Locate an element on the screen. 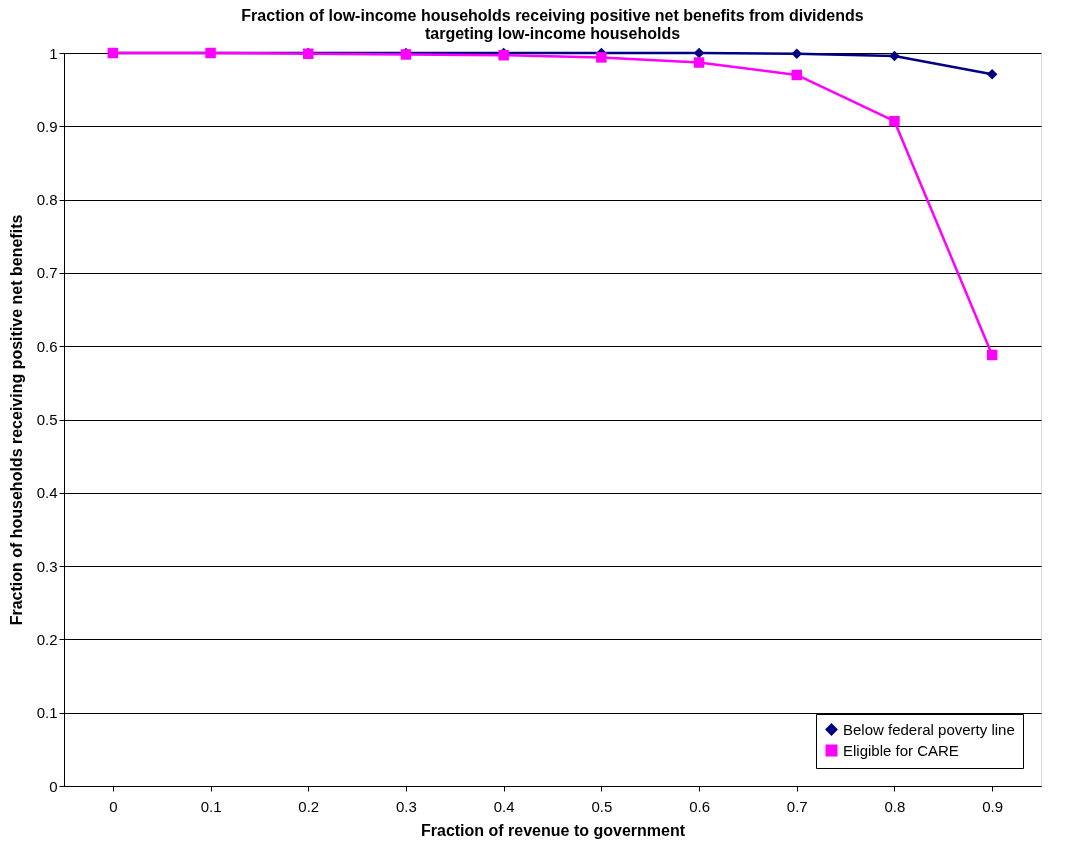  y-tick-label: 0.4 is located at coordinates (47, 493).